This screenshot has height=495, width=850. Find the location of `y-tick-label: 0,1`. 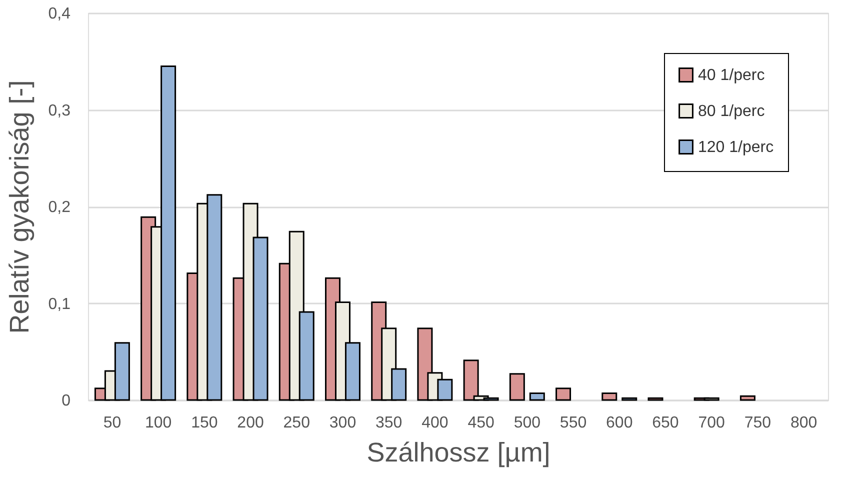

y-tick-label: 0,1 is located at coordinates (59, 304).